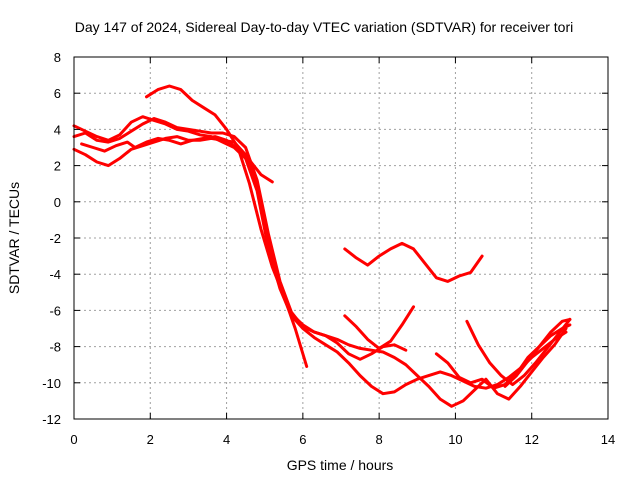 The image size is (640, 480). Describe the element at coordinates (531, 439) in the screenshot. I see `x-tick-label: 12` at that location.